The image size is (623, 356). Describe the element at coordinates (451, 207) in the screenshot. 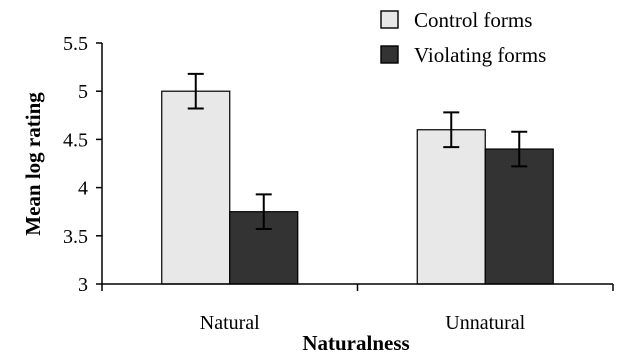

I see `bar-control-forms-unnatural` at that location.